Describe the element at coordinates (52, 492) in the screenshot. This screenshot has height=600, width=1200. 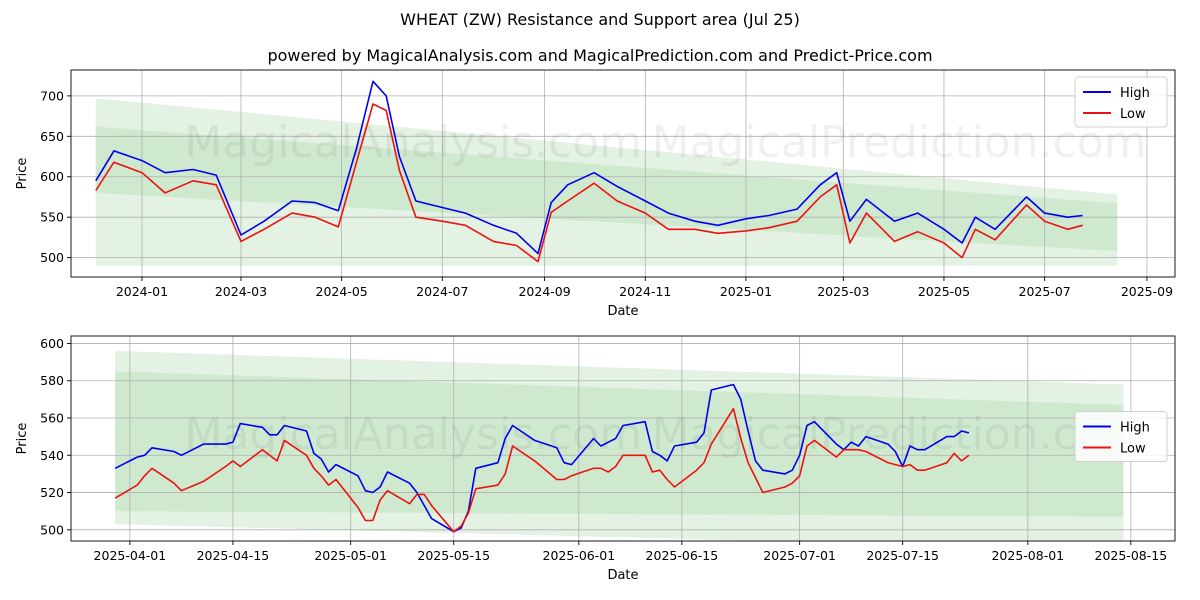
I see `y-tick-label: 520` at that location.